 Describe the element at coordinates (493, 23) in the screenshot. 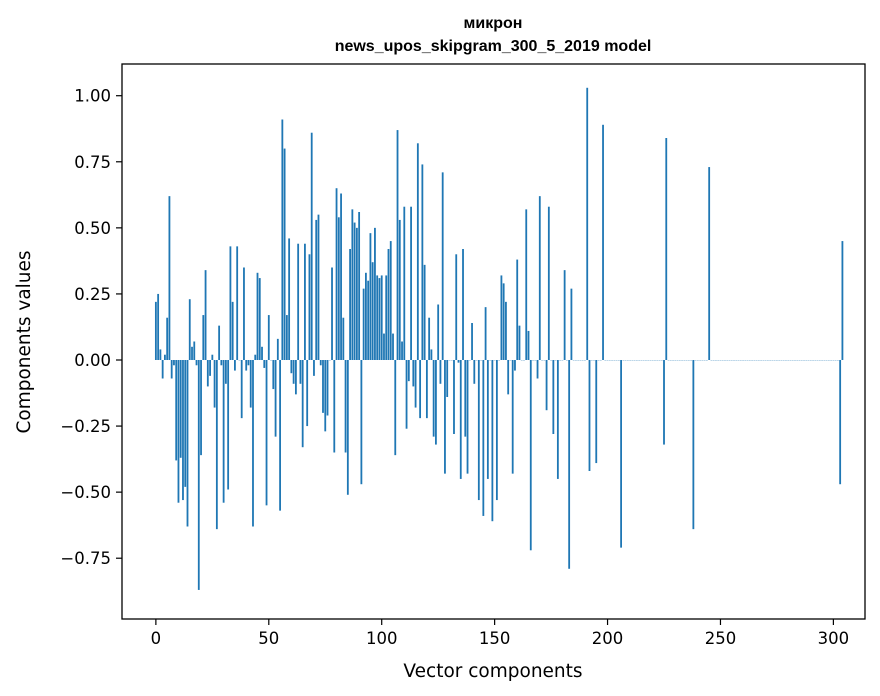

I see `chart-title: микрон` at that location.